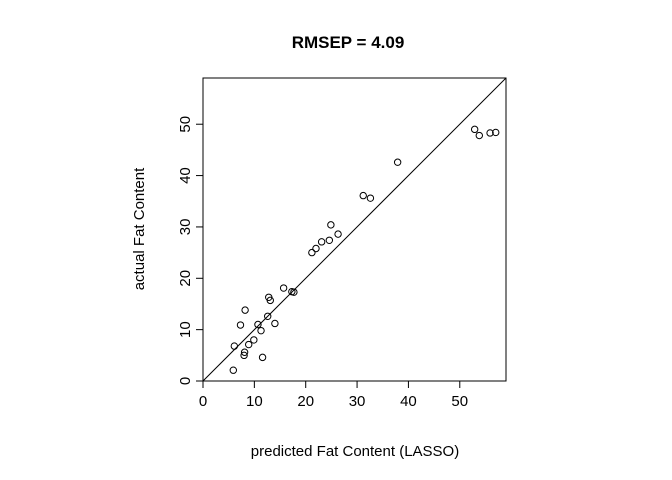 The image size is (672, 480). Describe the element at coordinates (185, 227) in the screenshot. I see `y-tick-label: 30` at that location.